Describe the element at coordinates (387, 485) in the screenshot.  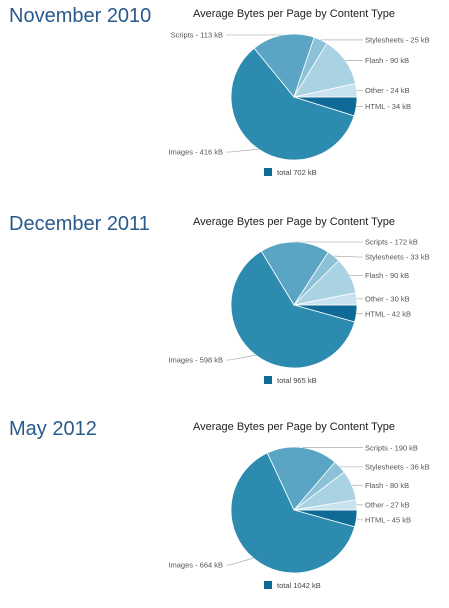
I see `slice-label-flash: Flash - 80 kB` at that location.